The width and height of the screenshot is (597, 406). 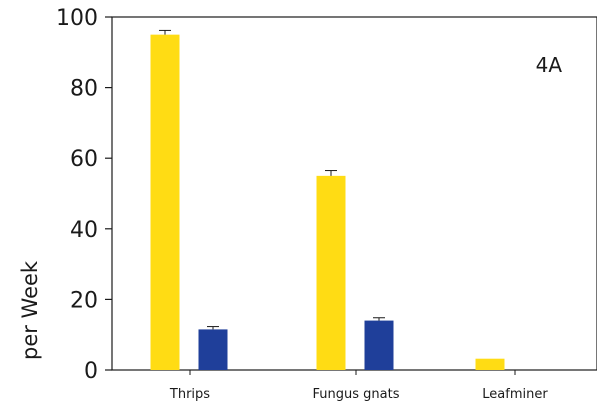 What do you see at coordinates (189, 394) in the screenshot?
I see `x-tick-label: Thrips` at bounding box center [189, 394].